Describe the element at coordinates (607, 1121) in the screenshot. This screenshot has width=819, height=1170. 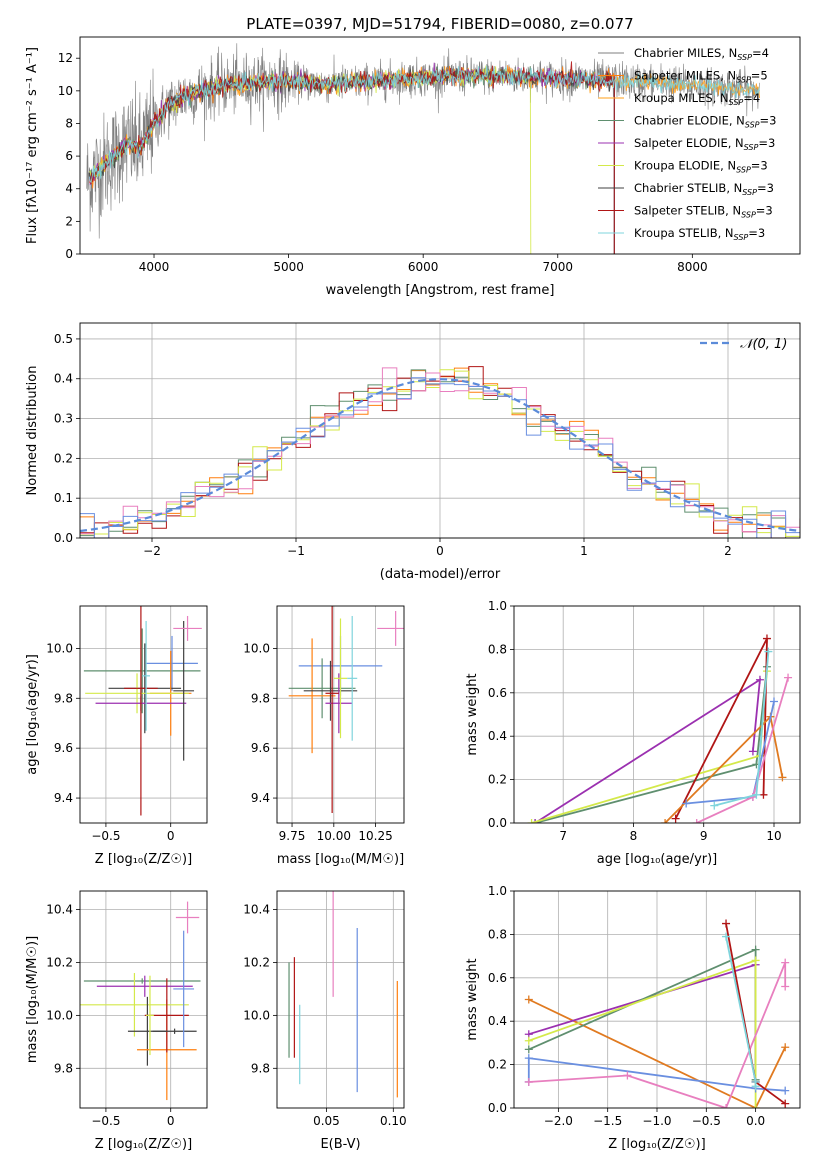
I see `x-tick-label: −1.5` at that location.